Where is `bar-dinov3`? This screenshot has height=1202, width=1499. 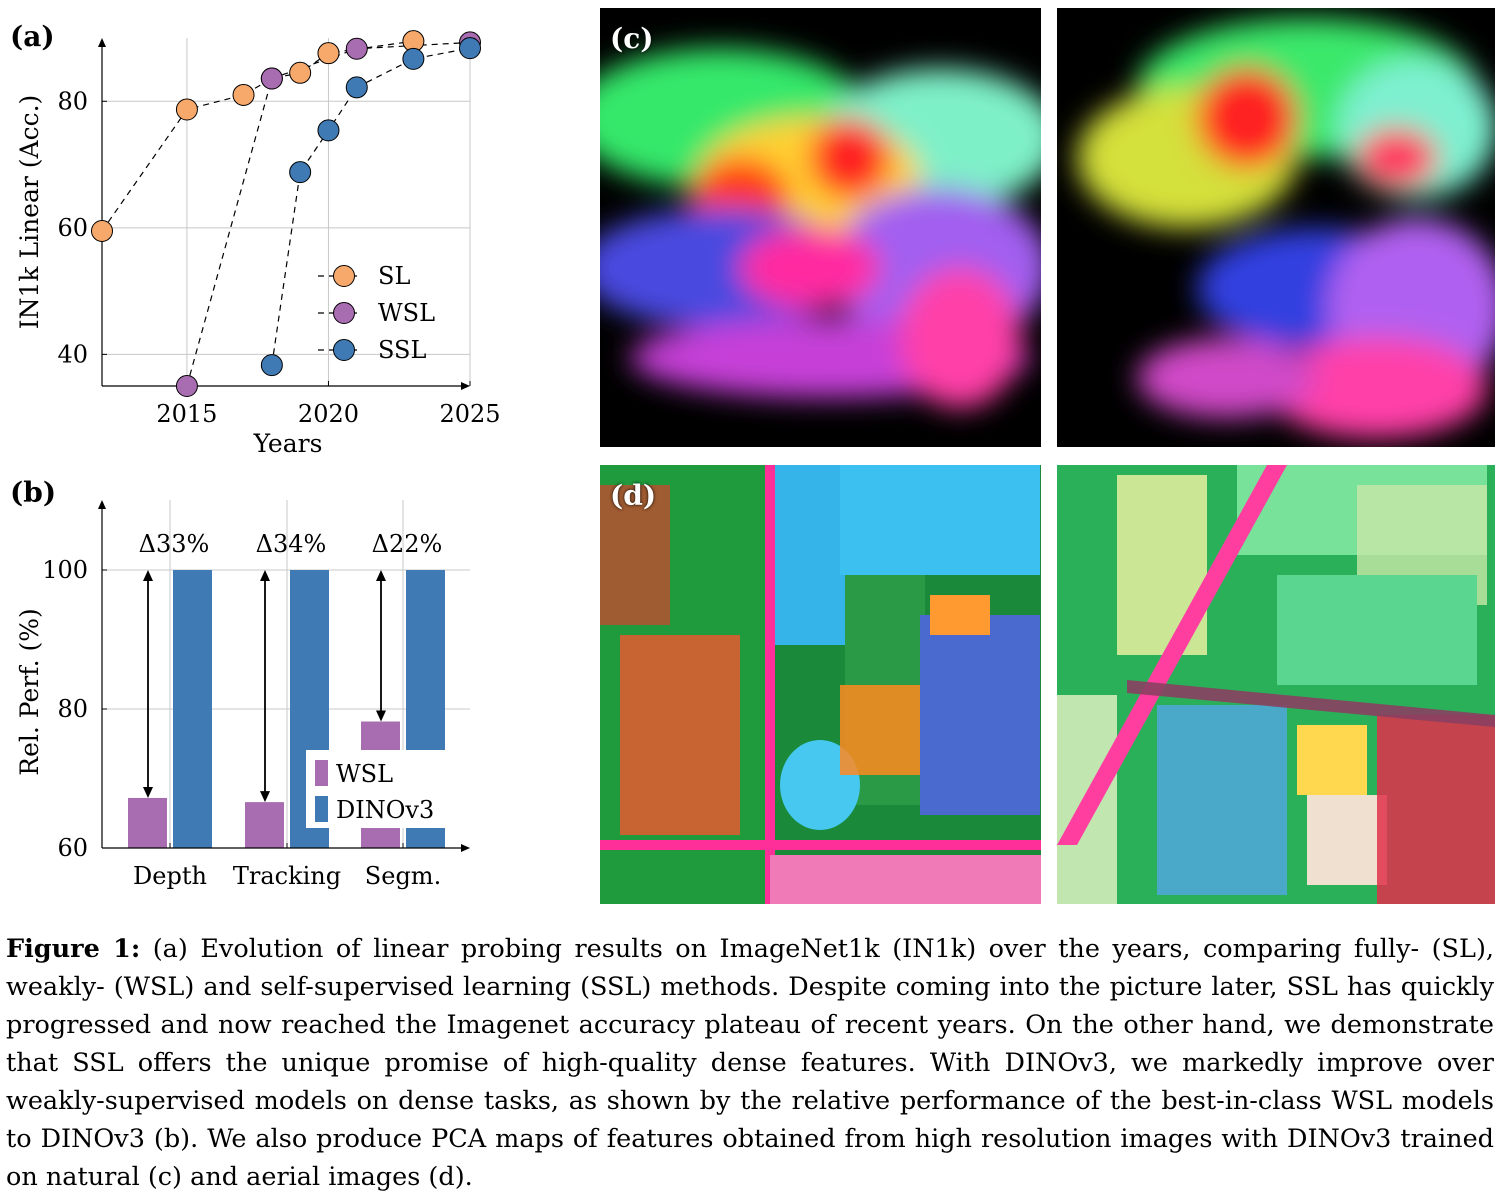
bar-dinov3 is located at coordinates (192, 709).